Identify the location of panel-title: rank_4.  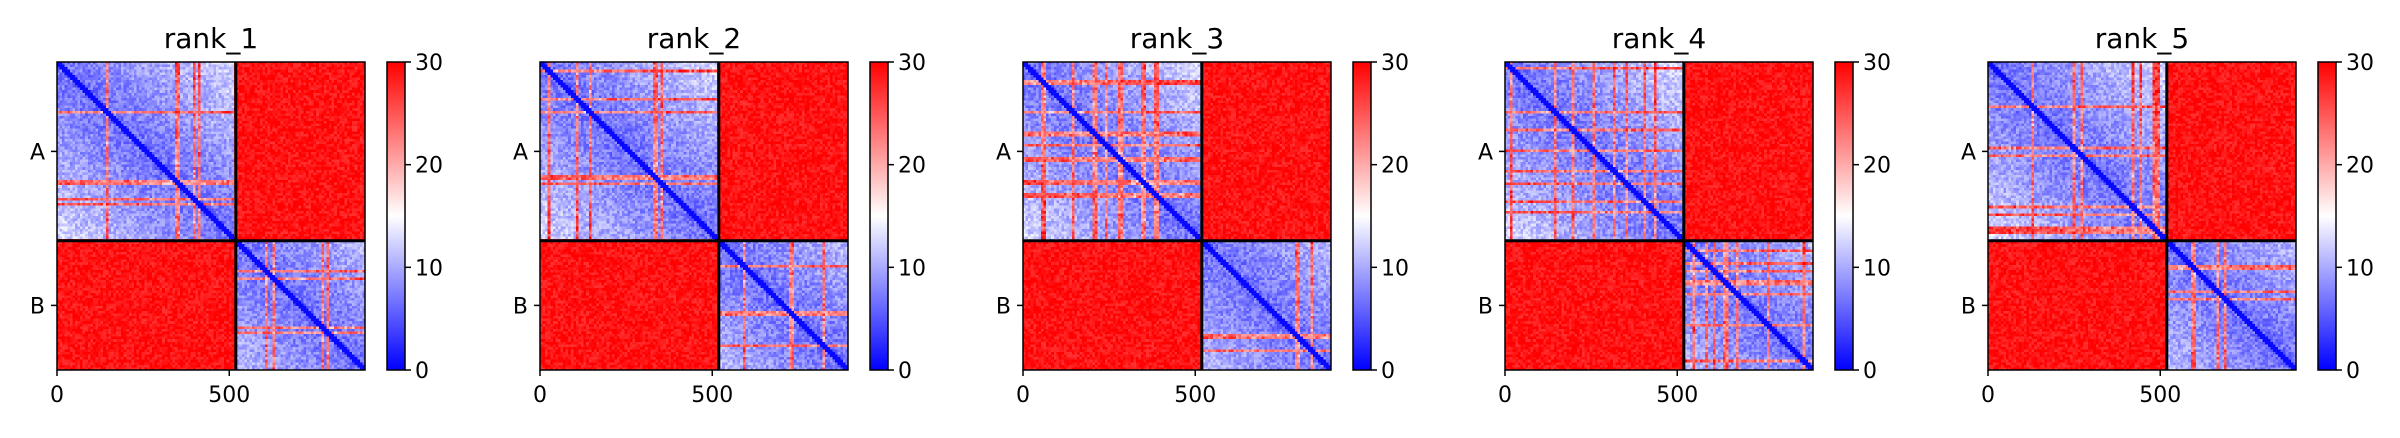
(1659, 38).